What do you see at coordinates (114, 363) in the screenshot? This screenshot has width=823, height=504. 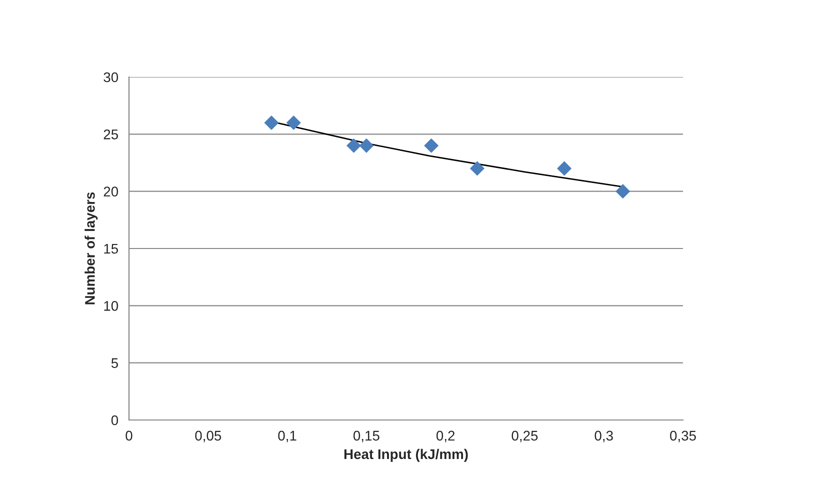 I see `y-tick-label: 5` at bounding box center [114, 363].